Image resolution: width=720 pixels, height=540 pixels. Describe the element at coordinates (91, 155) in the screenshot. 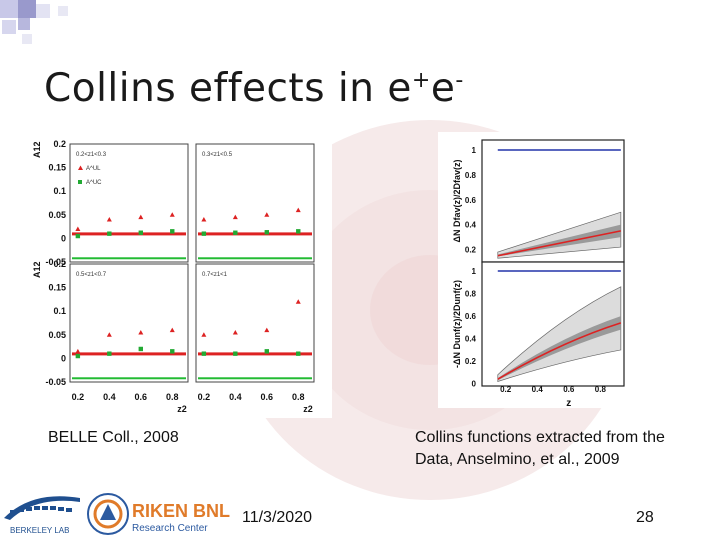

I see `belle-panel-label: 0.2<z1<0.3` at that location.